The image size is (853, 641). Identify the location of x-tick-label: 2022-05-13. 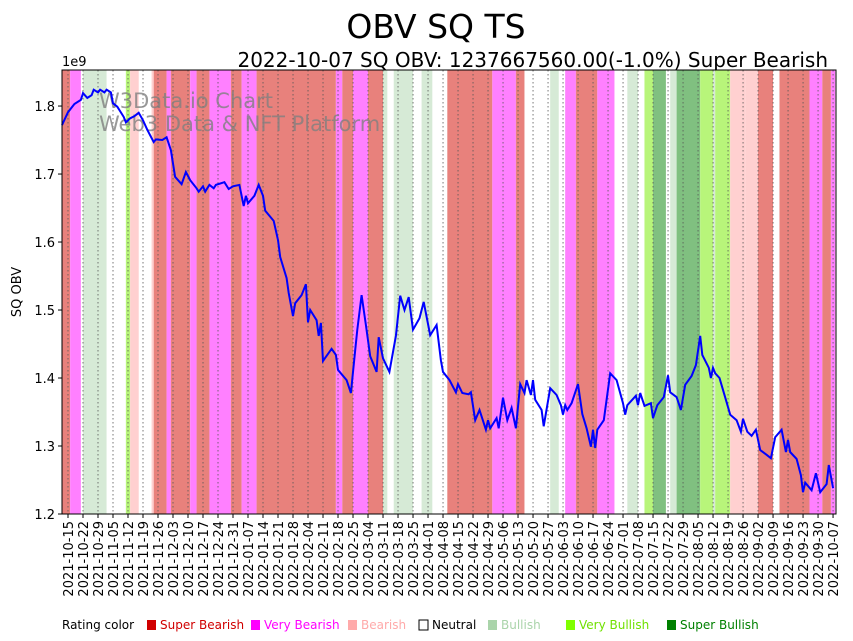
(519, 559).